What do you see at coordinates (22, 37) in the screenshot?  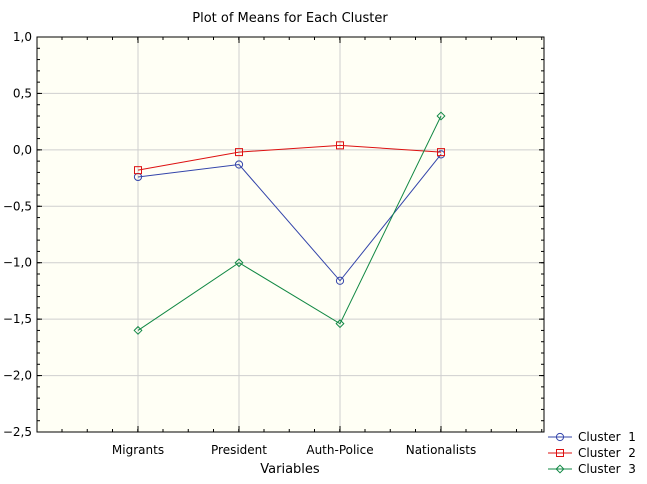 I see `y-tick-label: 1,0` at bounding box center [22, 37].